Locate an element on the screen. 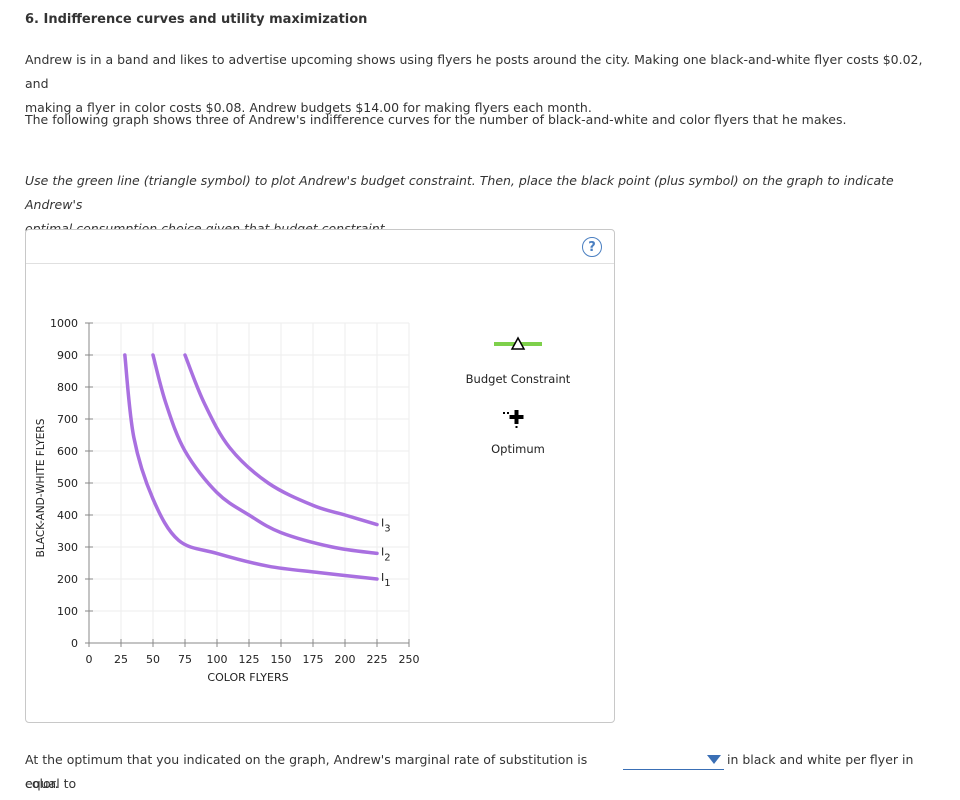 This screenshot has height=800, width=960. curve-i3 is located at coordinates (281, 440).